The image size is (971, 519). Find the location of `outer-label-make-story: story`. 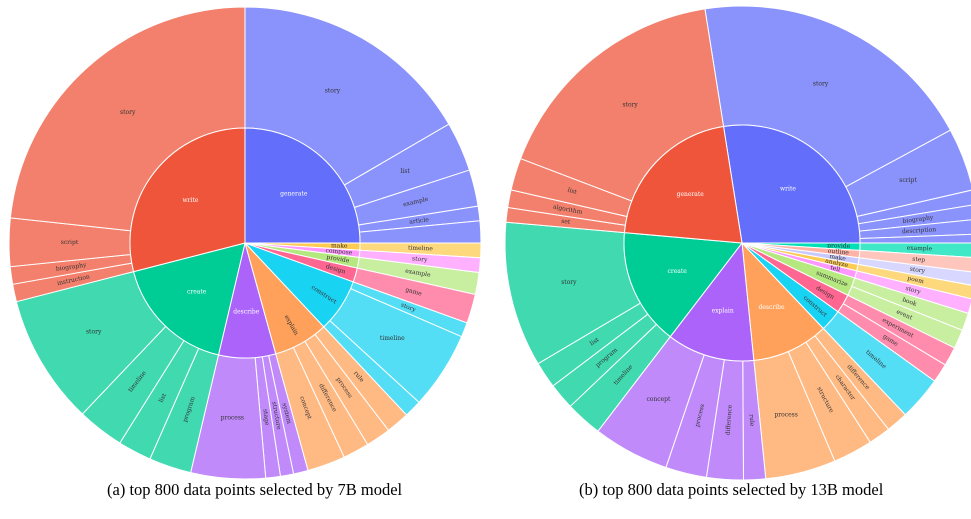

outer-label-make-story: story is located at coordinates (917, 270).